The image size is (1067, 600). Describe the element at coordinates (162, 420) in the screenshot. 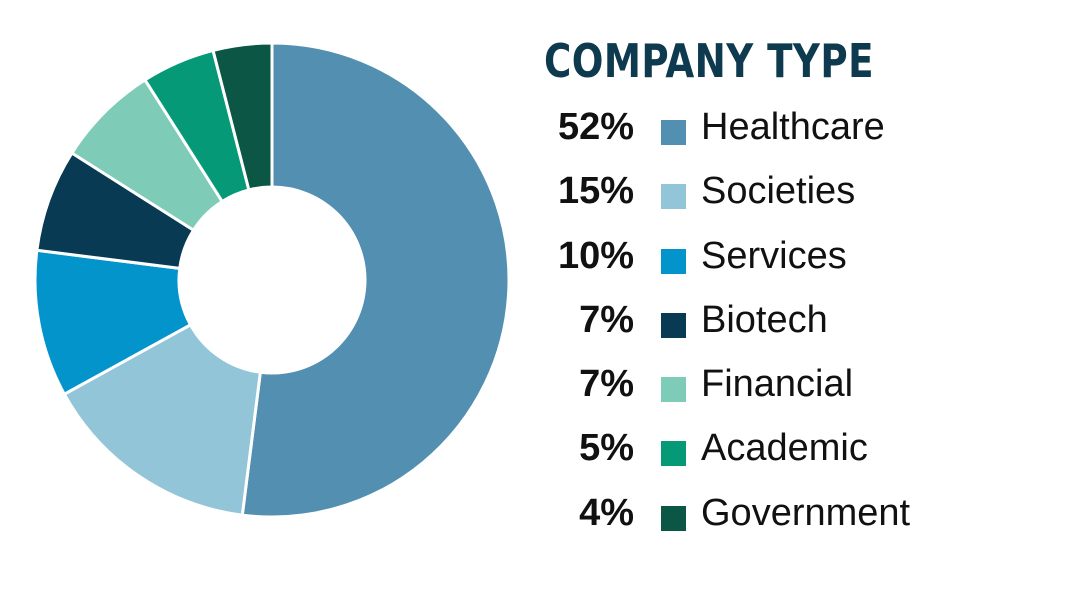

I see `donut-slice-societies` at that location.